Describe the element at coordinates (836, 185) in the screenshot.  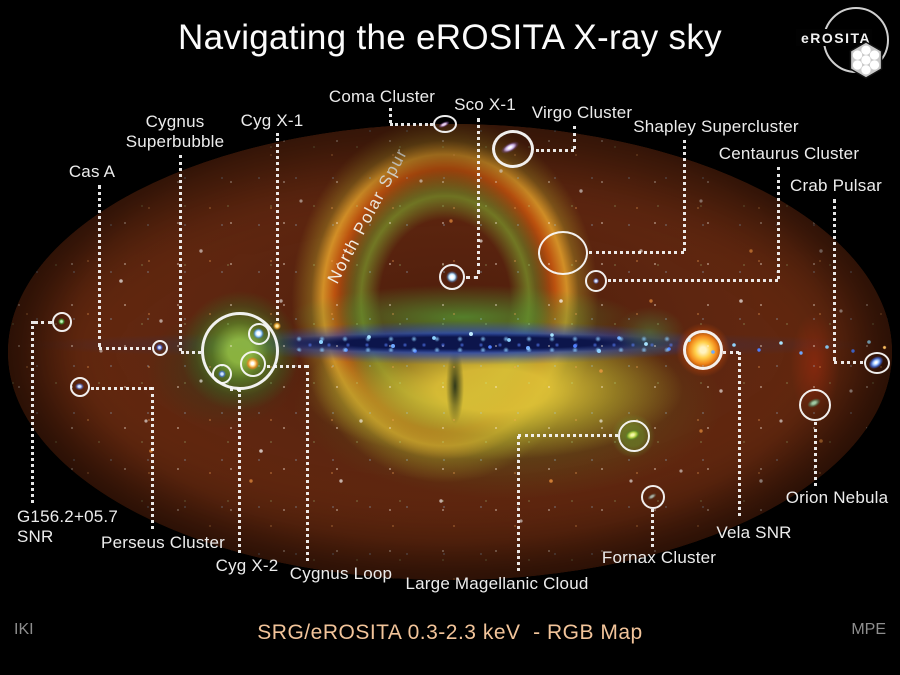
I see `label-crab-pulsar: Crab Pulsar` at that location.